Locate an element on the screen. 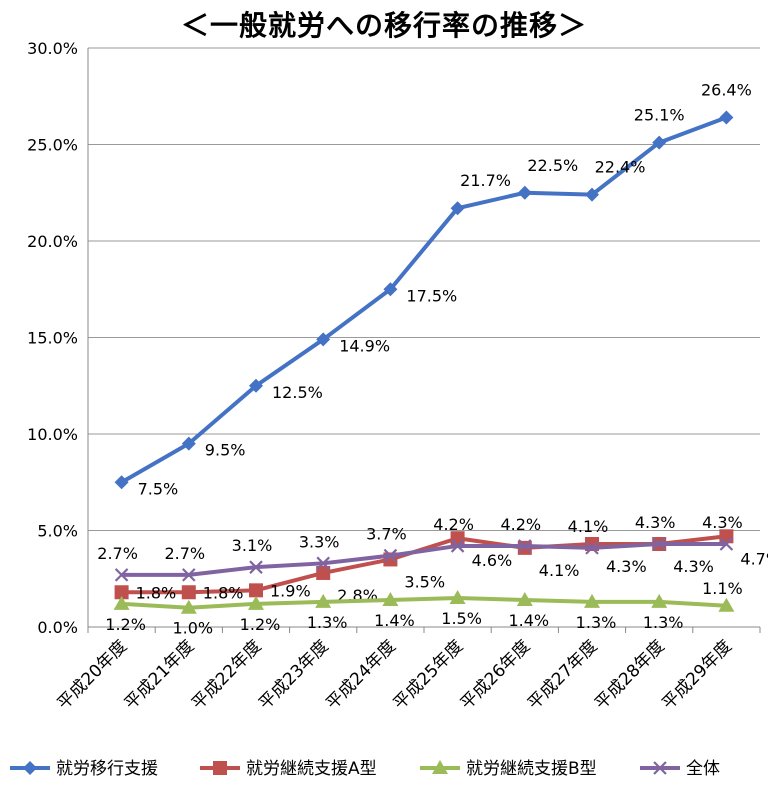 Image resolution: width=768 pixels, height=785 pixels. x-tick-label: 平成28年度 is located at coordinates (630, 675).